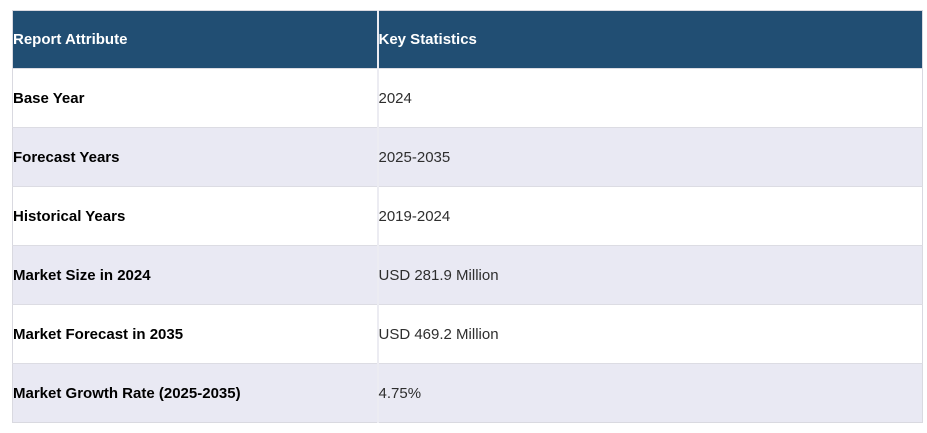 This screenshot has width=927, height=433. Describe the element at coordinates (467, 157) in the screenshot. I see `table-row: Forecast Years 2025-2035` at that location.